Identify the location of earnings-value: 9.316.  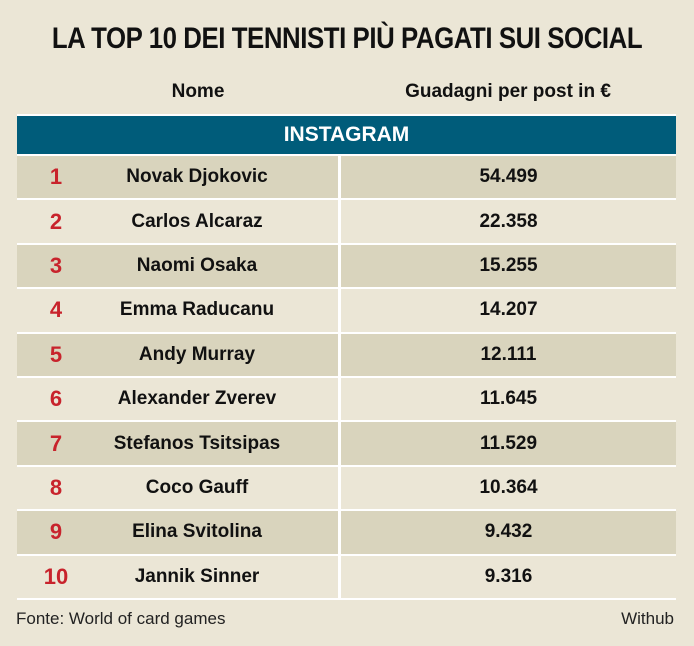
(508, 576).